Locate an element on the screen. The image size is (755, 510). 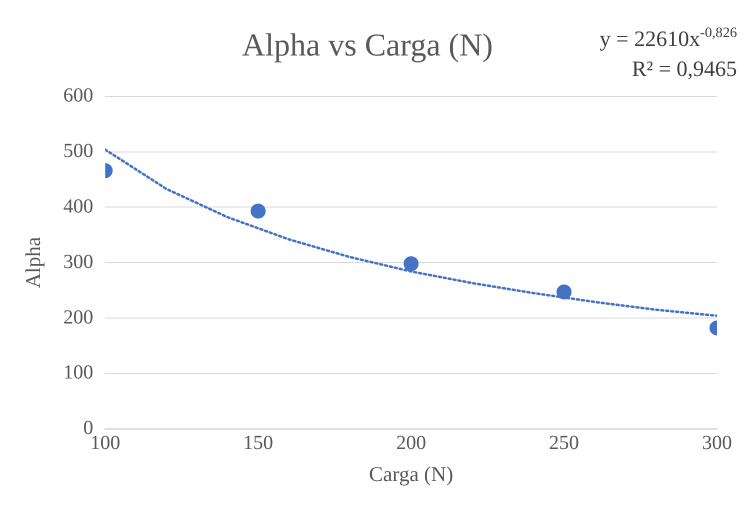
y-tick-label: 300 is located at coordinates (78, 261).